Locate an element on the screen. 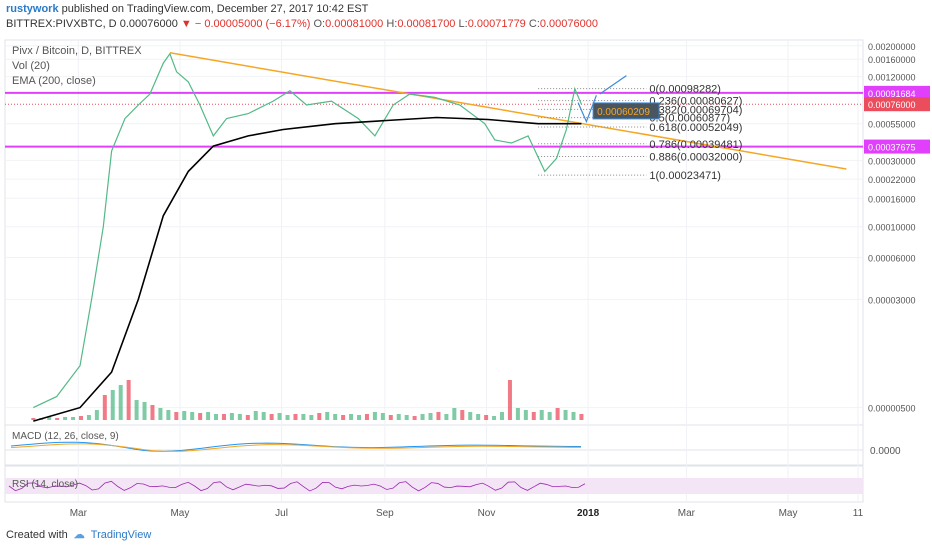 Image resolution: width=932 pixels, height=550 pixels. fib-label: 0(0.00098282) is located at coordinates (685, 90).